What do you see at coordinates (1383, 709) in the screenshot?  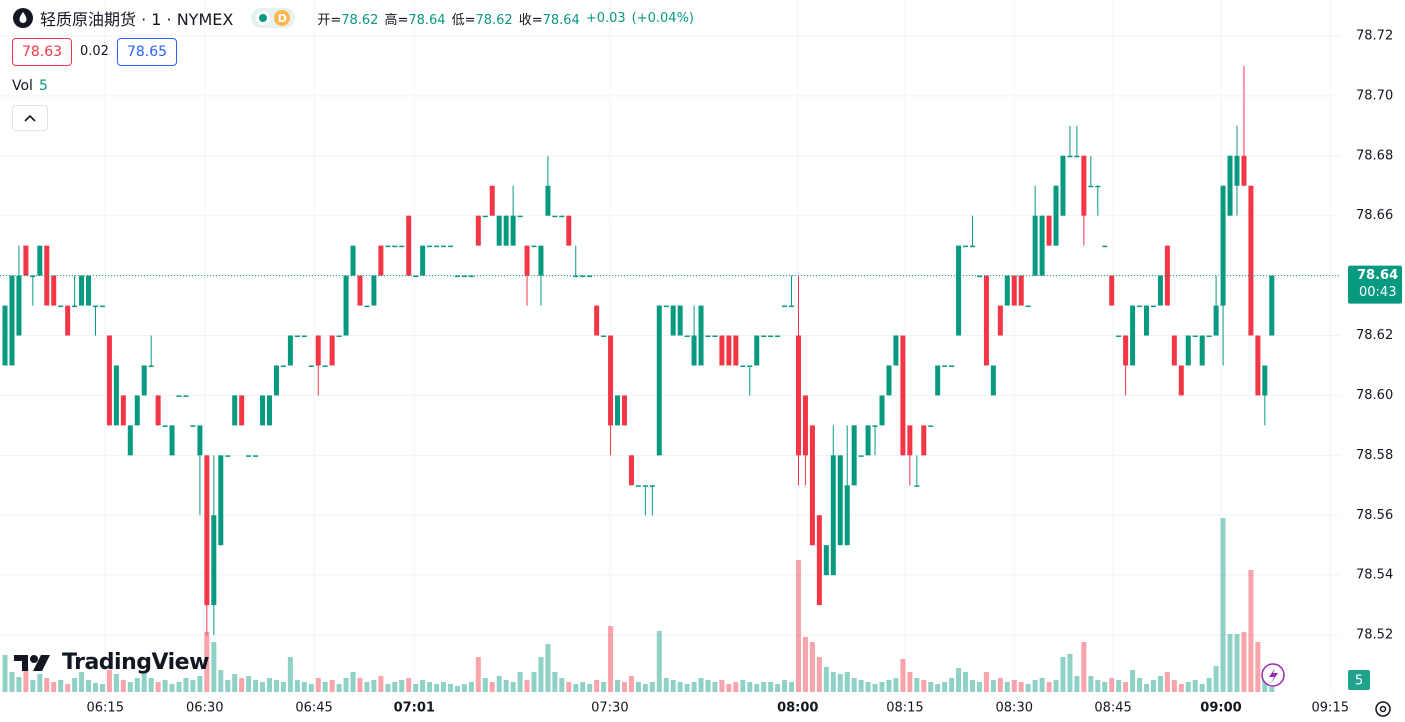 I see `settings-button` at bounding box center [1383, 709].